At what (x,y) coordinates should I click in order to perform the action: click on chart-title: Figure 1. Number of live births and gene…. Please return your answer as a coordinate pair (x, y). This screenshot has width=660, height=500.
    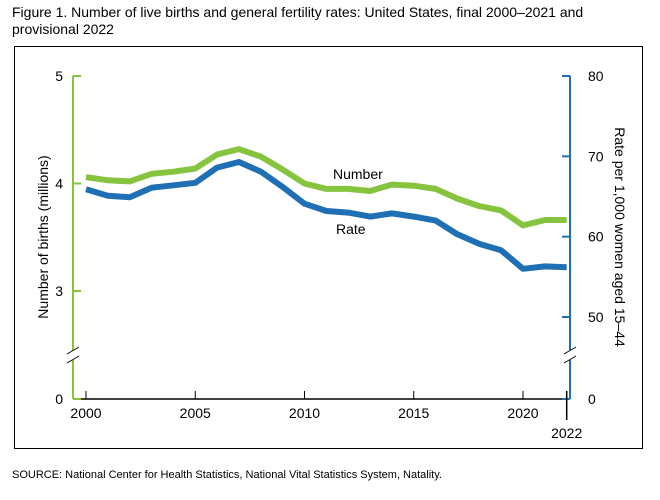
    Looking at the image, I should click on (298, 20).